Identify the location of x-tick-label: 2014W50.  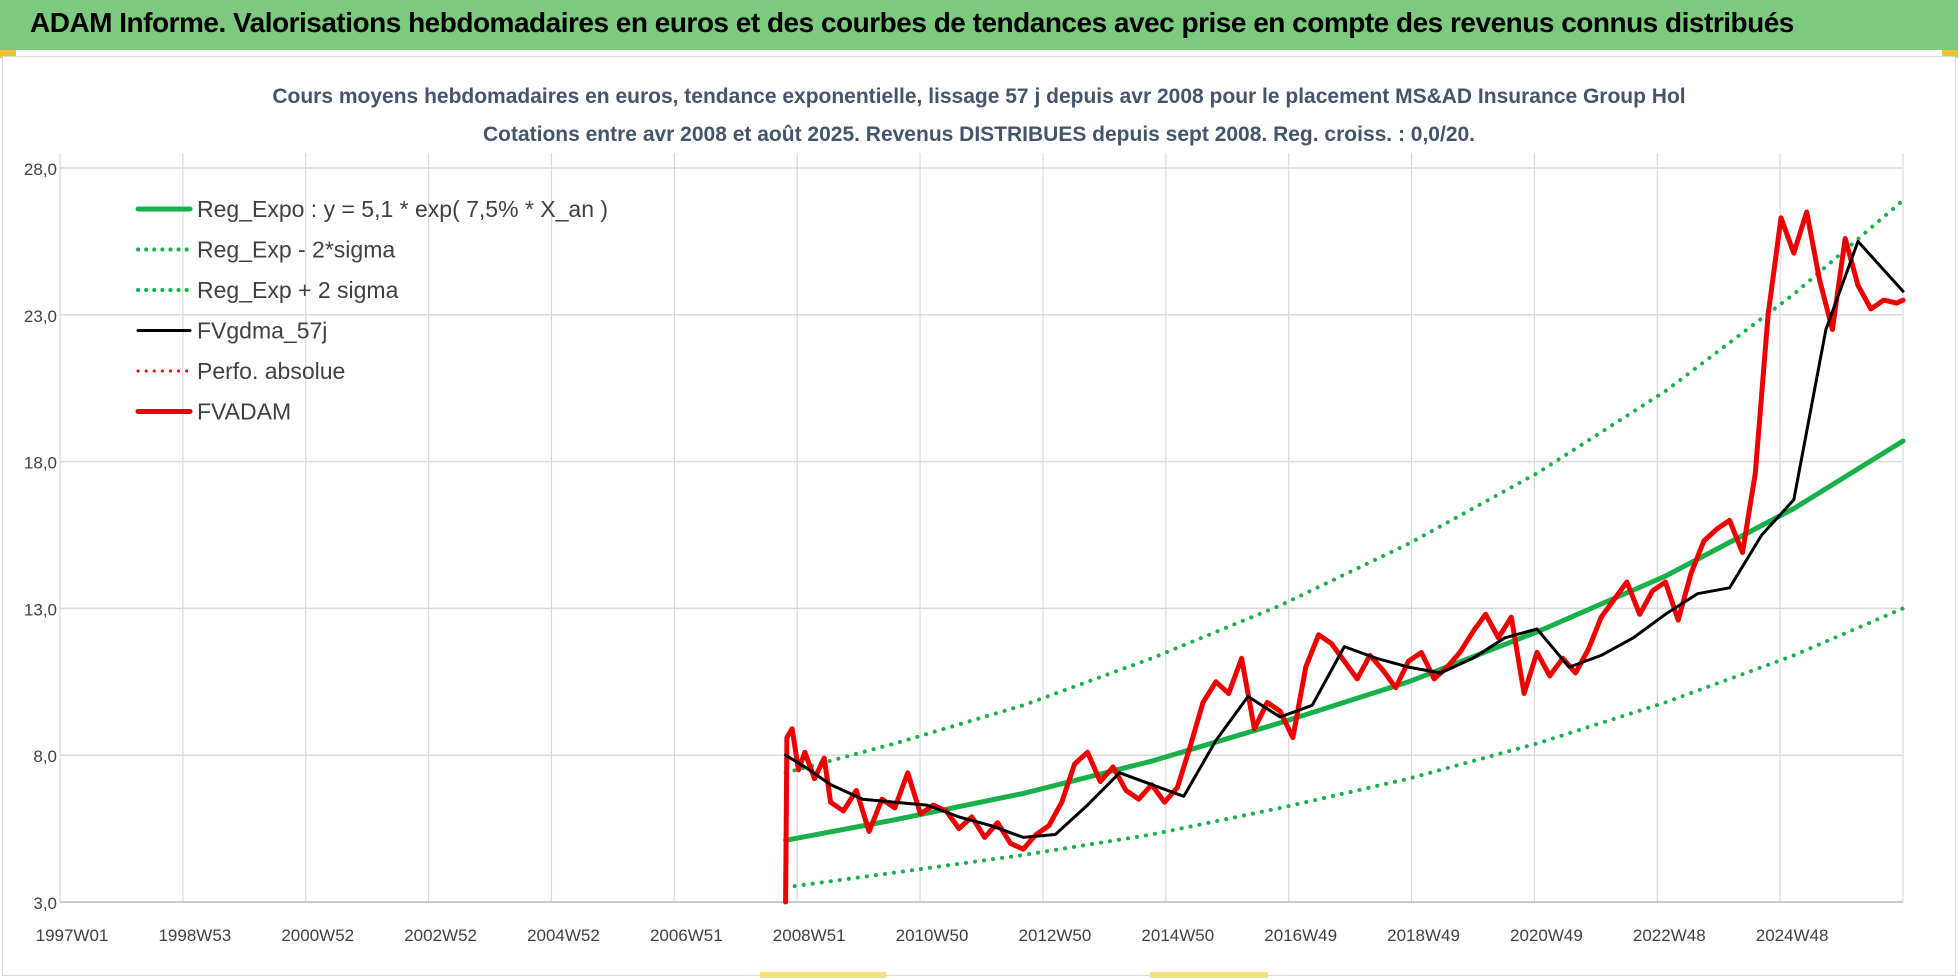
(1177, 935).